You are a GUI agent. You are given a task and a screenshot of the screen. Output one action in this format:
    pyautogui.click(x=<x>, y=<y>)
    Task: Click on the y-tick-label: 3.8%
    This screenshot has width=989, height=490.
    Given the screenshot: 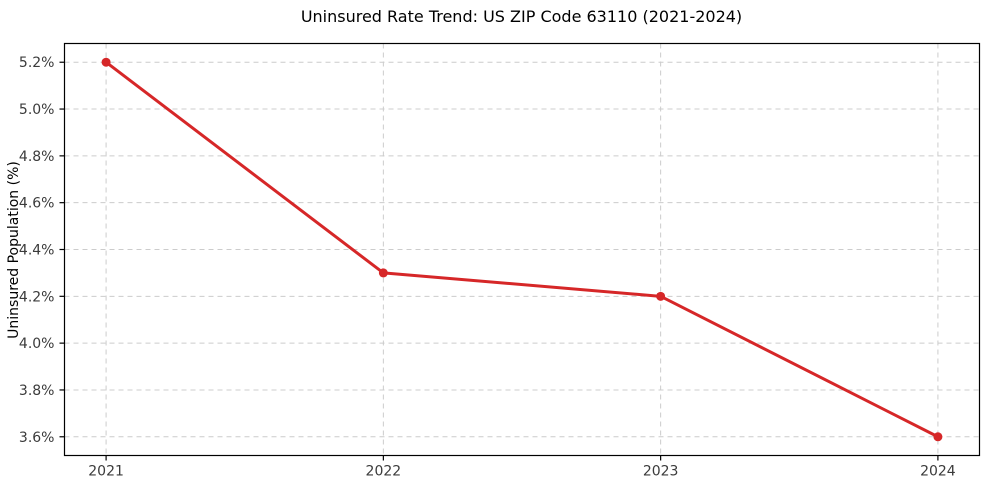 What is the action you would take?
    pyautogui.click(x=37, y=391)
    